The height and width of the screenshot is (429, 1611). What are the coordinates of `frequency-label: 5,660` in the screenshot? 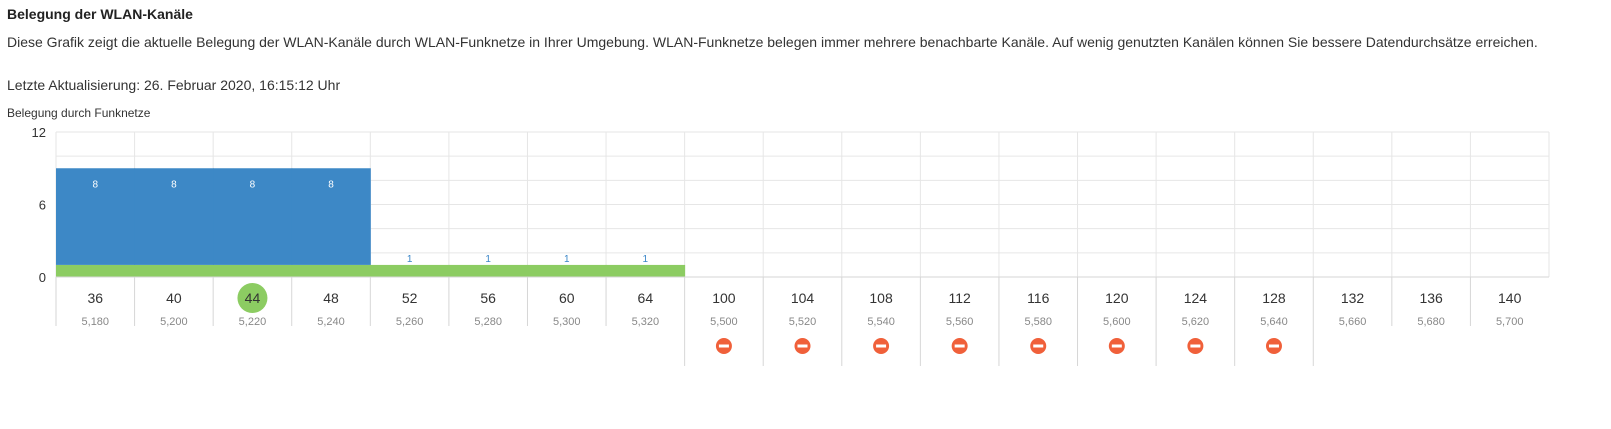 It's located at (1353, 322).